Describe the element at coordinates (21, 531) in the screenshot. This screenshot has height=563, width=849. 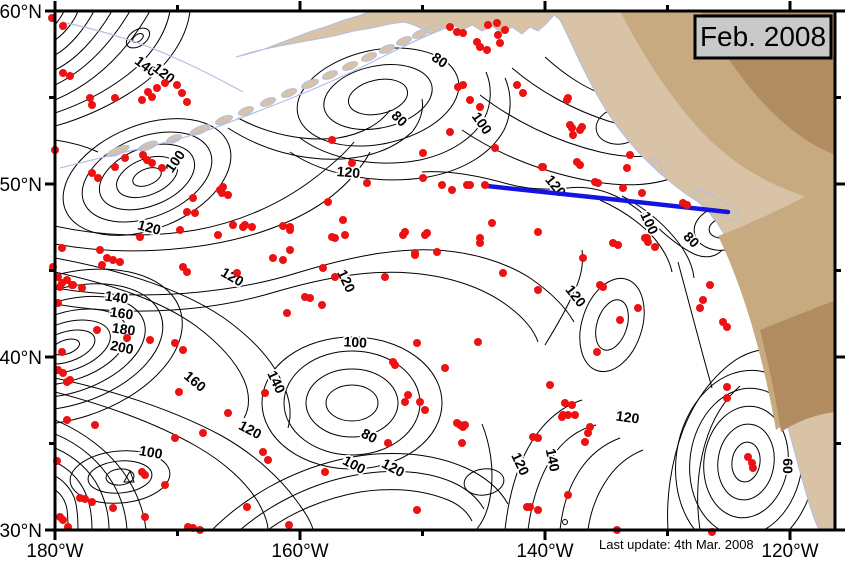
I see `lat-axis-label: 30°N` at that location.